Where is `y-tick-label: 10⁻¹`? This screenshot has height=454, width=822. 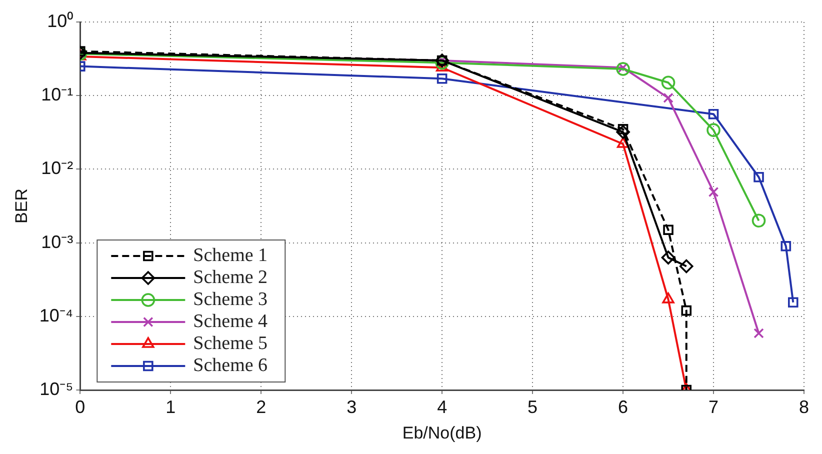 y-tick-label: 10⁻¹ is located at coordinates (57, 94).